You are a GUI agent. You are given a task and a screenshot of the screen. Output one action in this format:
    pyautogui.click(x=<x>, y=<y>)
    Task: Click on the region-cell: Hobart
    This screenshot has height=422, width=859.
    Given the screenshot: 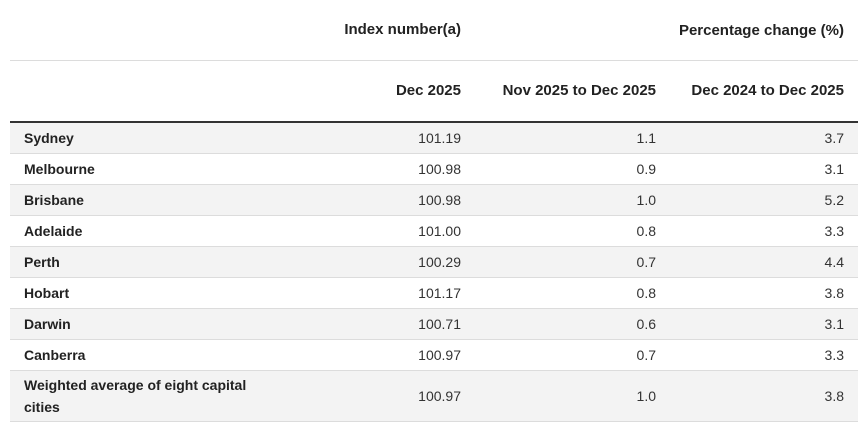 What is the action you would take?
    pyautogui.click(x=145, y=293)
    